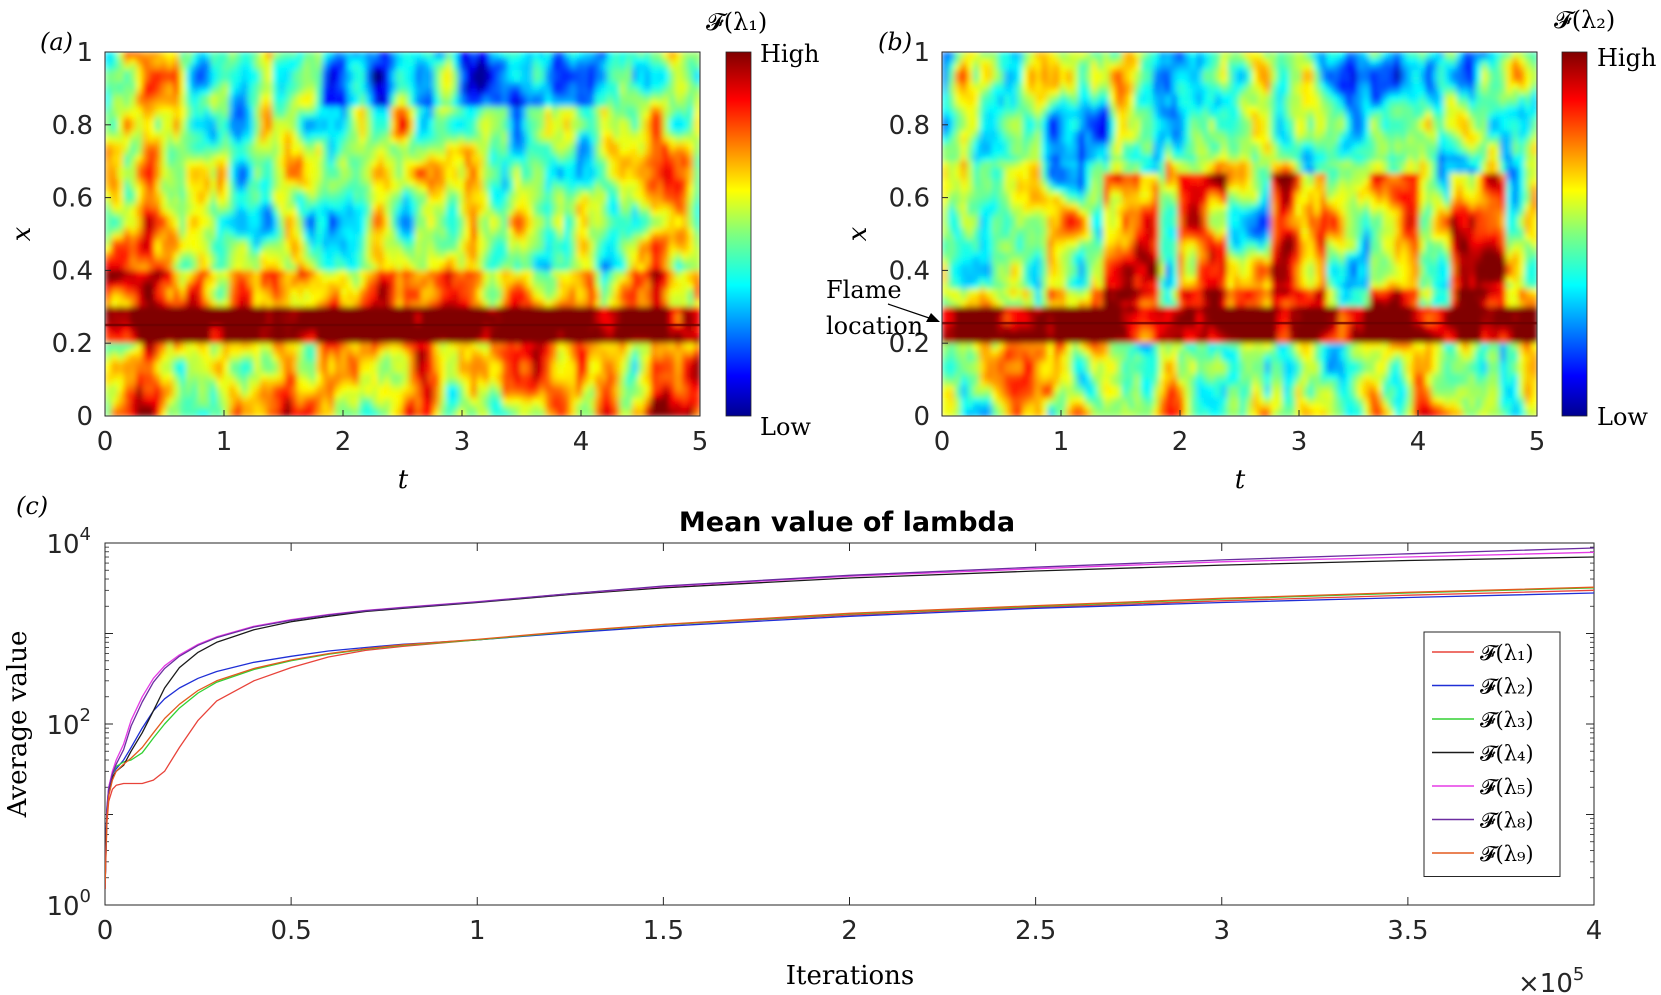 The height and width of the screenshot is (995, 1661). Describe the element at coordinates (1240, 480) in the screenshot. I see `x-label-b: t` at that location.